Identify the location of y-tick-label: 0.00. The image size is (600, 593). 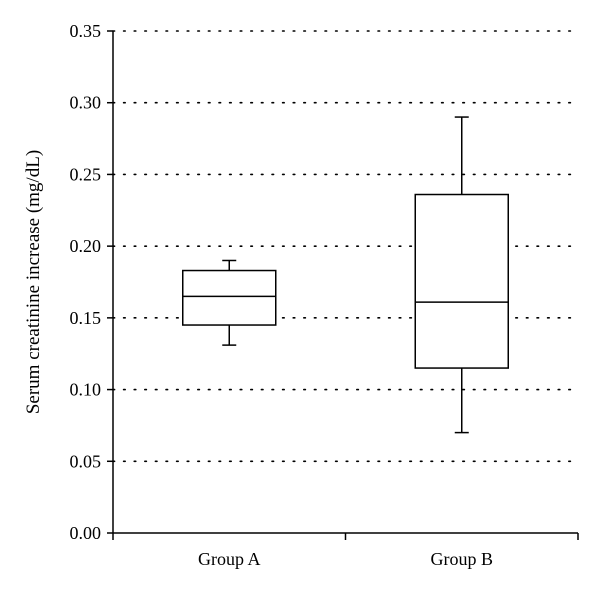
(86, 533).